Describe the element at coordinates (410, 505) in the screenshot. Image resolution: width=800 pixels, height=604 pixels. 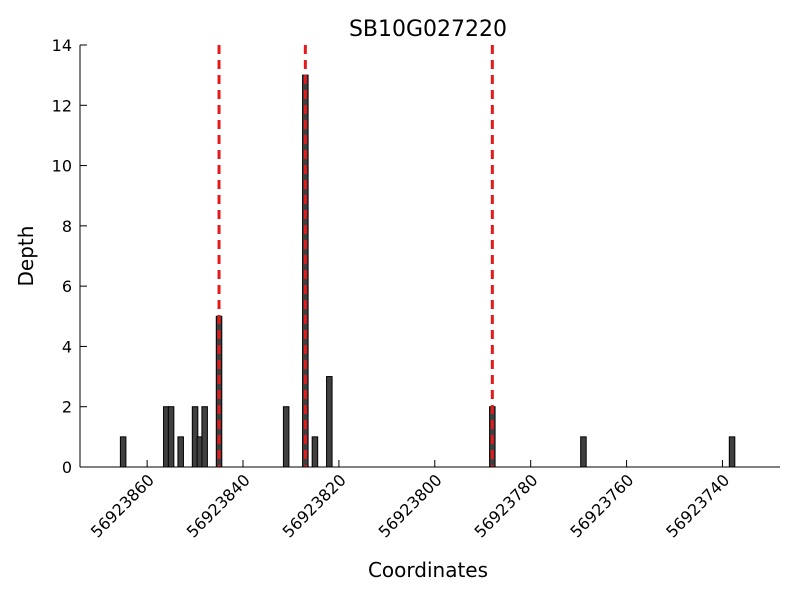
I see `x-tick-label-3: 56923800` at that location.